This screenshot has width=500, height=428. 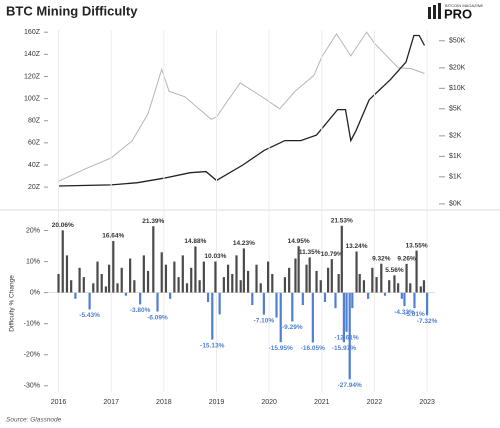 What do you see at coordinates (322, 402) in the screenshot?
I see `x-tick-label: 2021` at bounding box center [322, 402].